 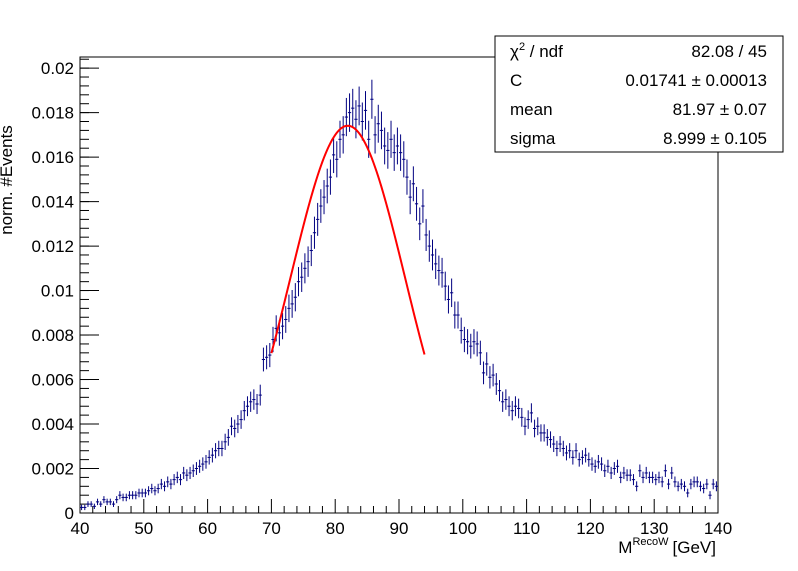 I want to click on stats-value-mean: 81.97 ± 0.07, so click(x=720, y=109).